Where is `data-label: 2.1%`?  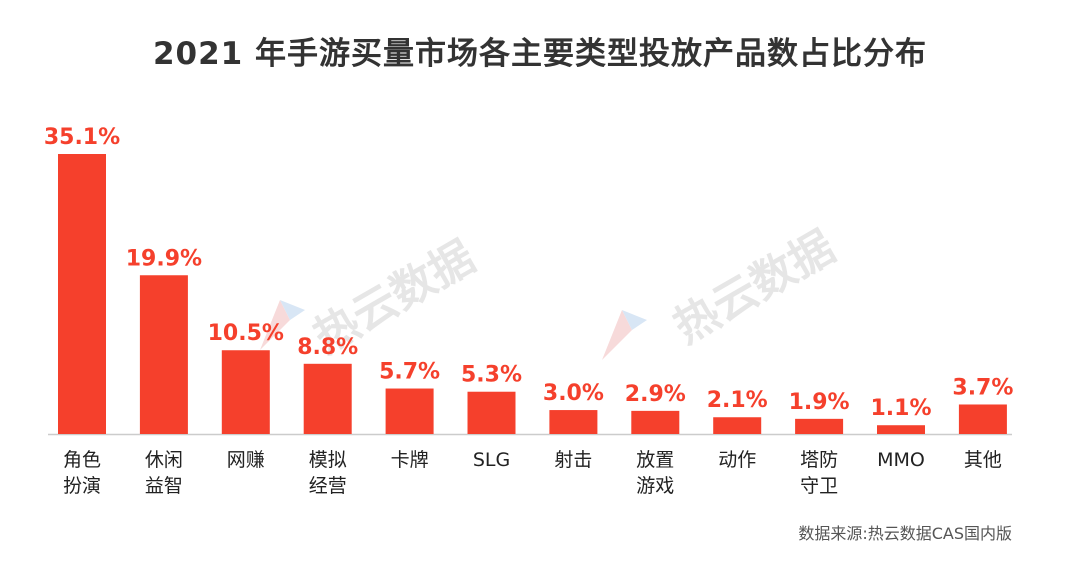
data-label: 2.1% is located at coordinates (737, 400).